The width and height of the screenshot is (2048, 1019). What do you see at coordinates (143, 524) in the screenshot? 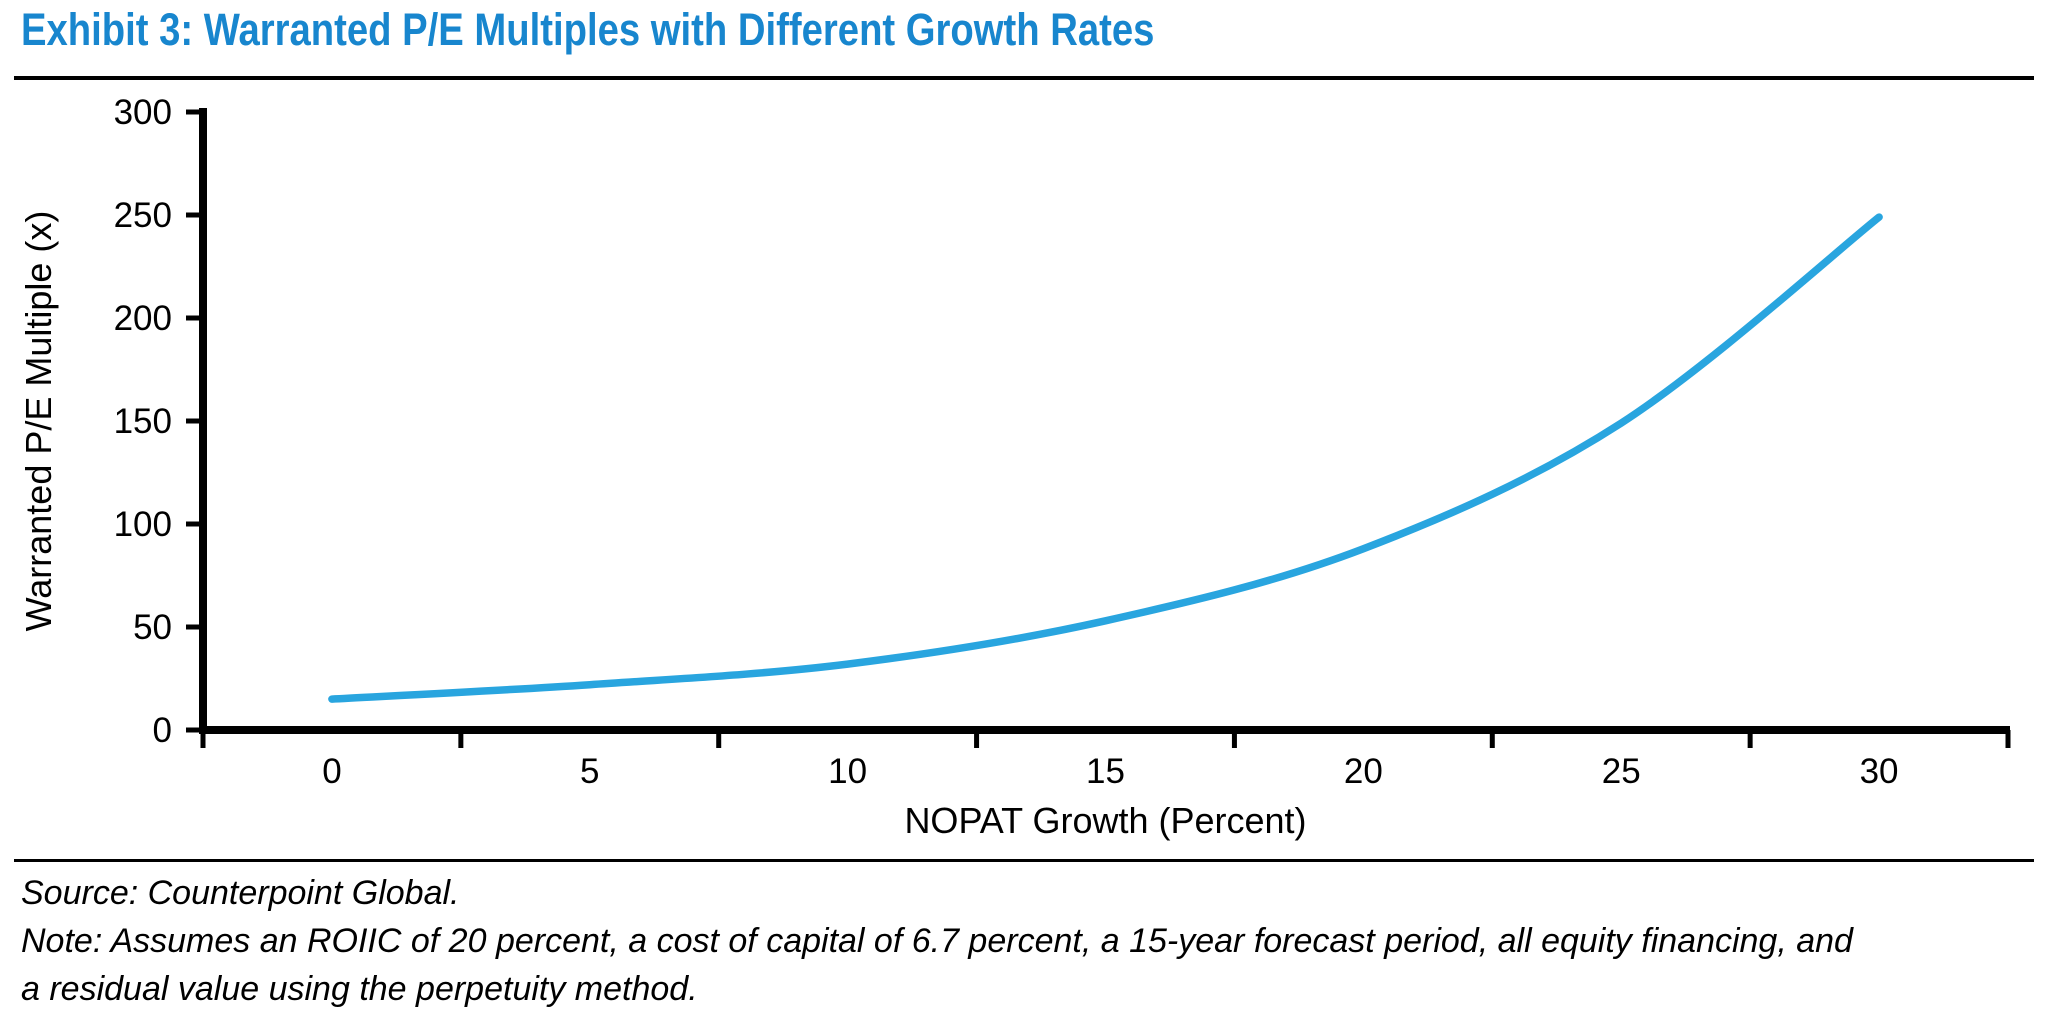
I see `y-axis-tick-label: 100` at bounding box center [143, 524].